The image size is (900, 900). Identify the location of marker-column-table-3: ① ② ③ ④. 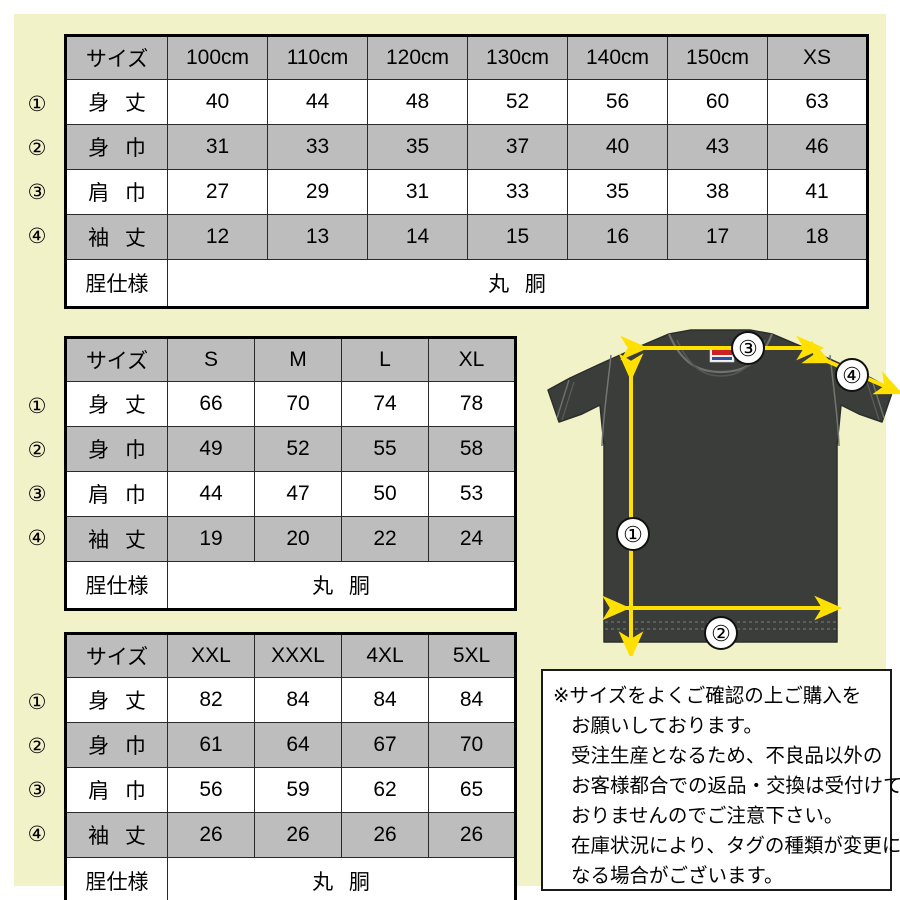
(42, 769).